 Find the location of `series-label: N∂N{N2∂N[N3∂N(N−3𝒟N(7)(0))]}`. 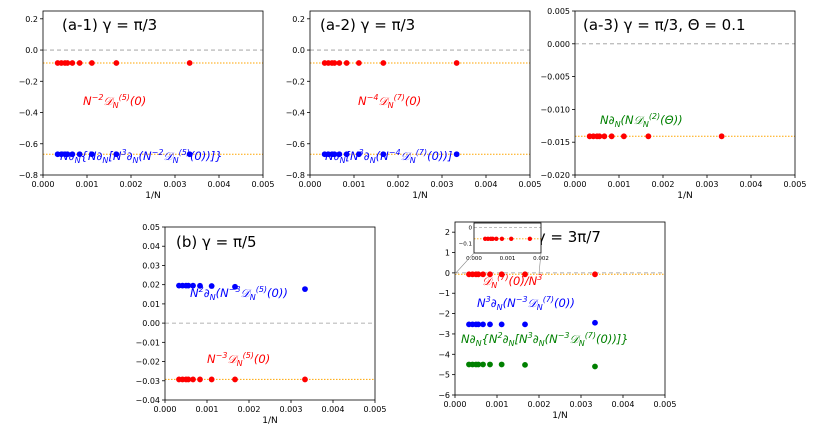

series-label: N∂N{N2∂N[N3∂N(N−3𝒟N(7)(0))]} is located at coordinates (545, 339).